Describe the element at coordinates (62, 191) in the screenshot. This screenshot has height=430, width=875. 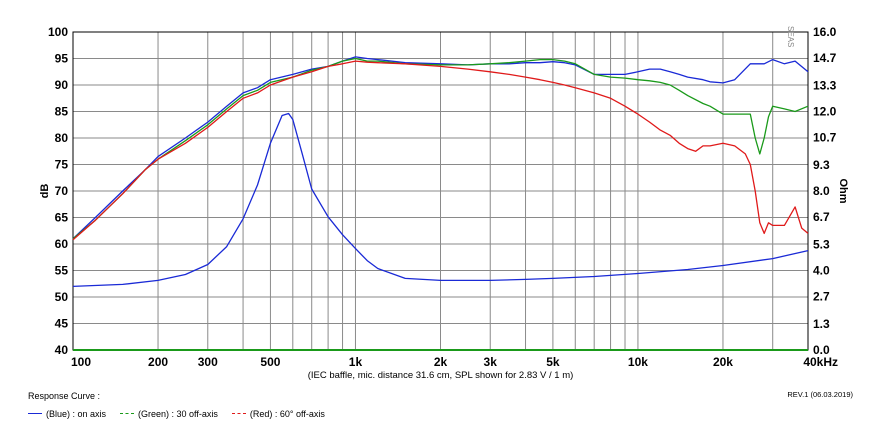
I see `y-tick-label: 70` at that location.